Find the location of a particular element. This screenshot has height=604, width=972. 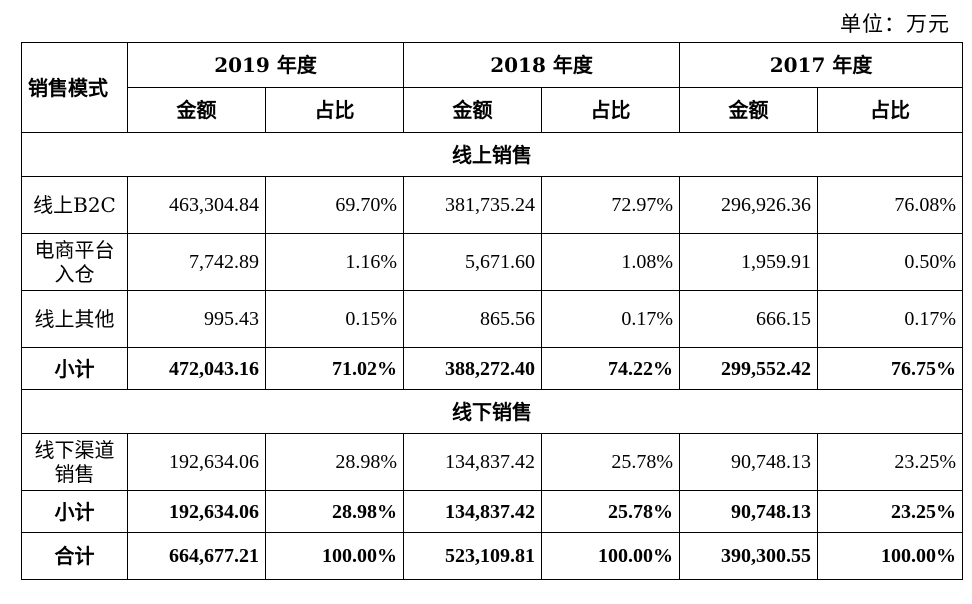

section-title-online: 线上销售 is located at coordinates (492, 154).